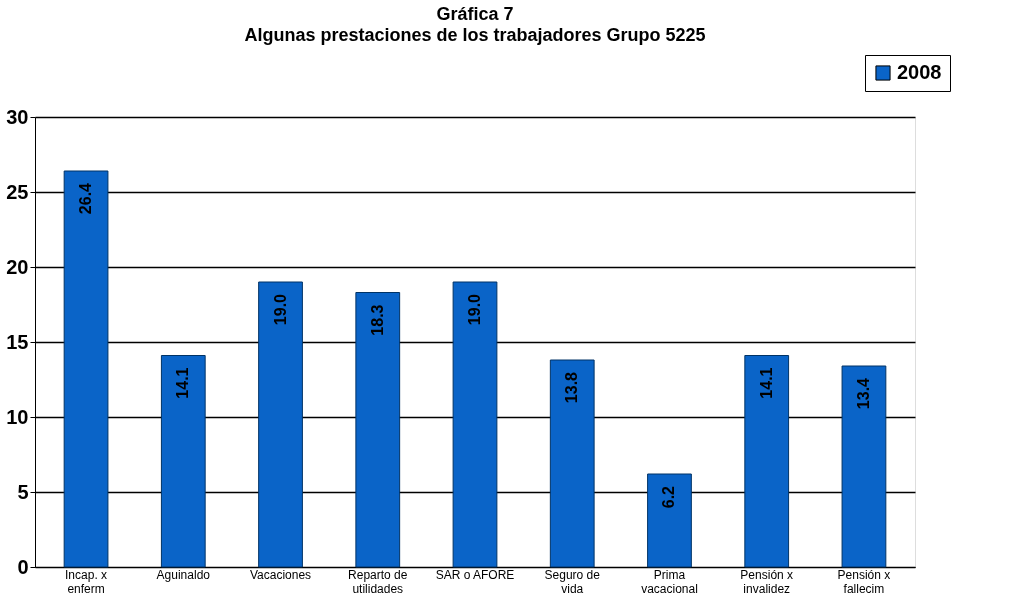  What do you see at coordinates (183, 574) in the screenshot?
I see `x-tick-label: Aguinaldo` at bounding box center [183, 574].